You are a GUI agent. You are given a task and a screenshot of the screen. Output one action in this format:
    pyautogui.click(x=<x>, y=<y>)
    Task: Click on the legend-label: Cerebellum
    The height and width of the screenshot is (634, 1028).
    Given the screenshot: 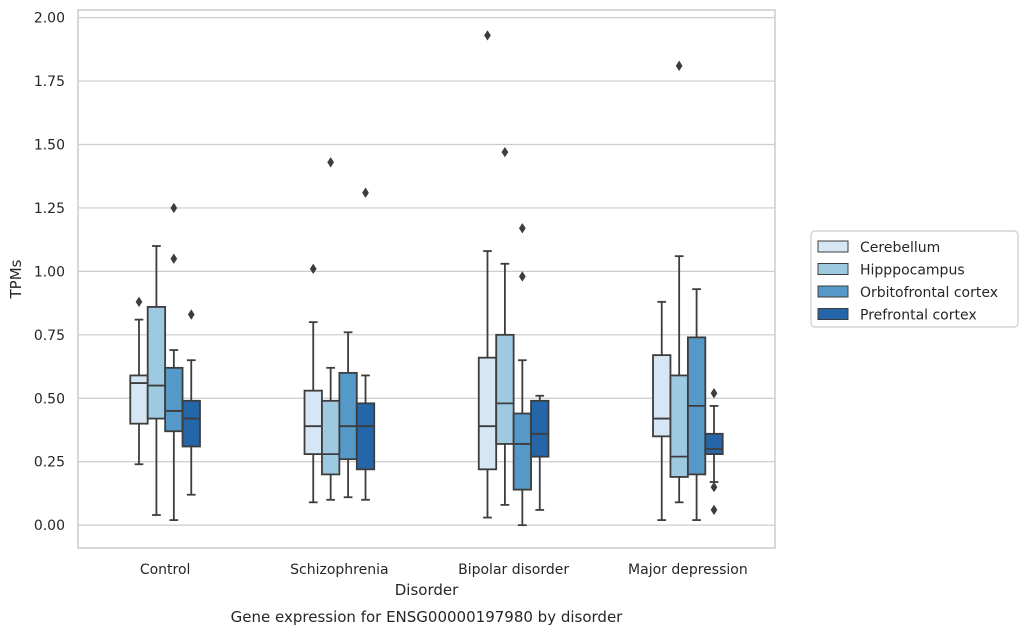 What is the action you would take?
    pyautogui.click(x=900, y=248)
    